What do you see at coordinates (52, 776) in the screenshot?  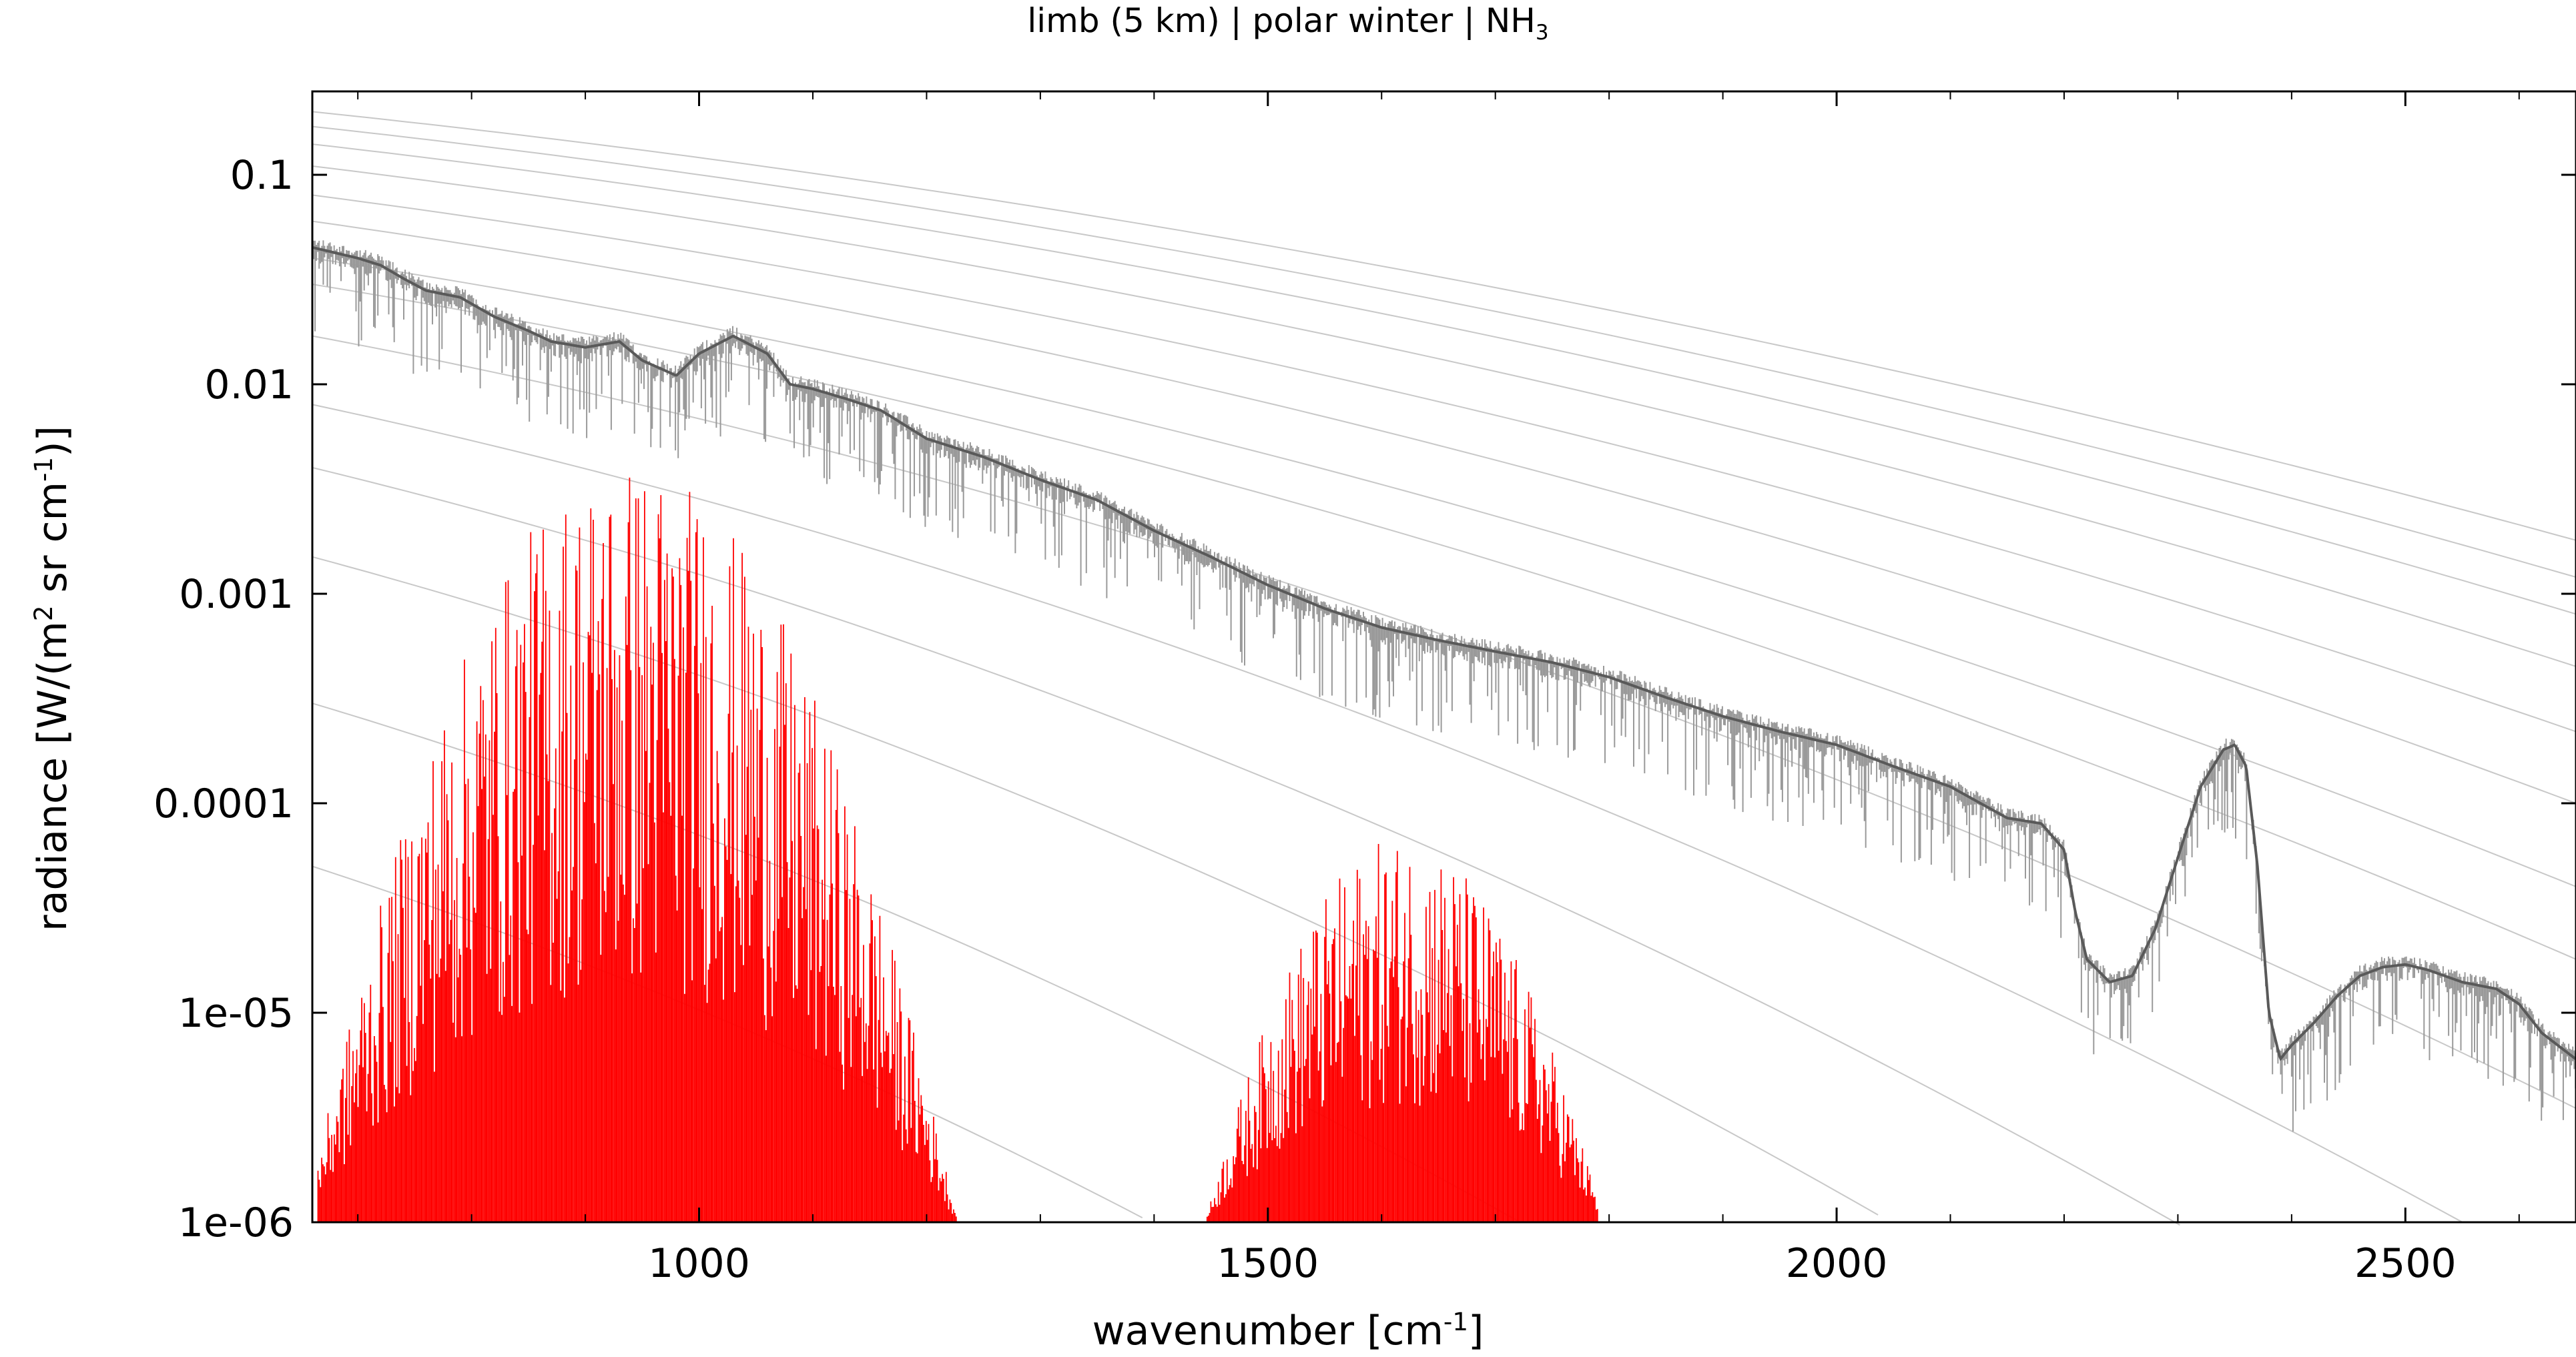 I see `y-axis-label-text: radiance [W/(m` at bounding box center [52, 776].